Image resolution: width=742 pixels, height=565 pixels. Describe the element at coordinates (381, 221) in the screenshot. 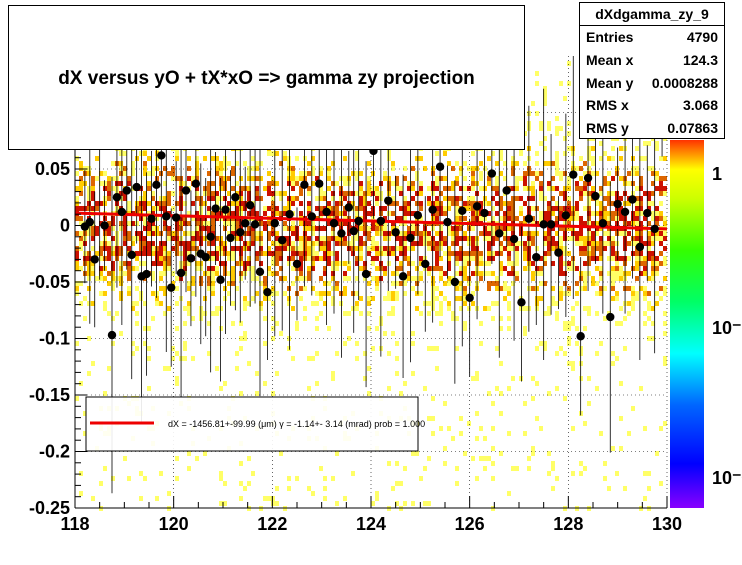

I see `data-point` at that location.